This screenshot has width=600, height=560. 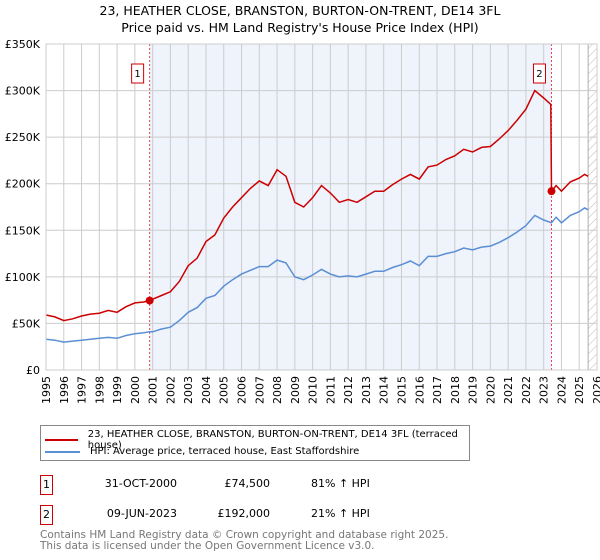 I want to click on x-tick-label: 2015, so click(x=401, y=390).